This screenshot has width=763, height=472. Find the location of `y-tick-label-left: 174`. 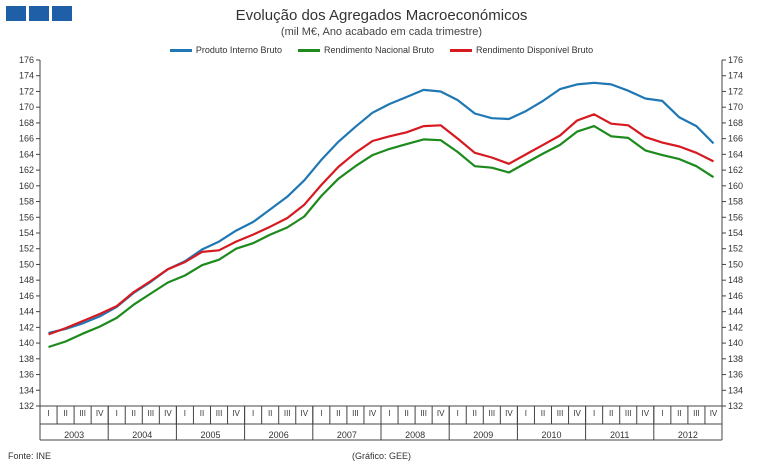

y-tick-label-left: 174 is located at coordinates (26, 76).